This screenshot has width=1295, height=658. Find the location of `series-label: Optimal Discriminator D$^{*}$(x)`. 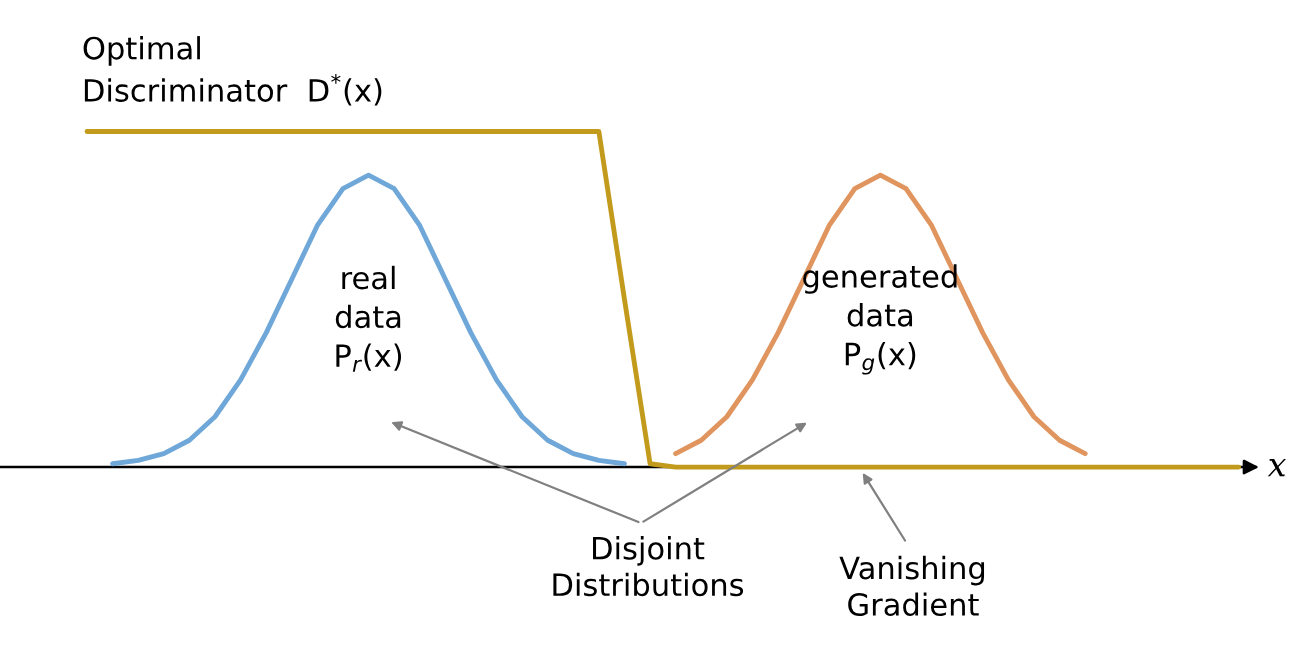

series-label: Optimal Discriminator D$^{*}$(x) is located at coordinates (232, 71).